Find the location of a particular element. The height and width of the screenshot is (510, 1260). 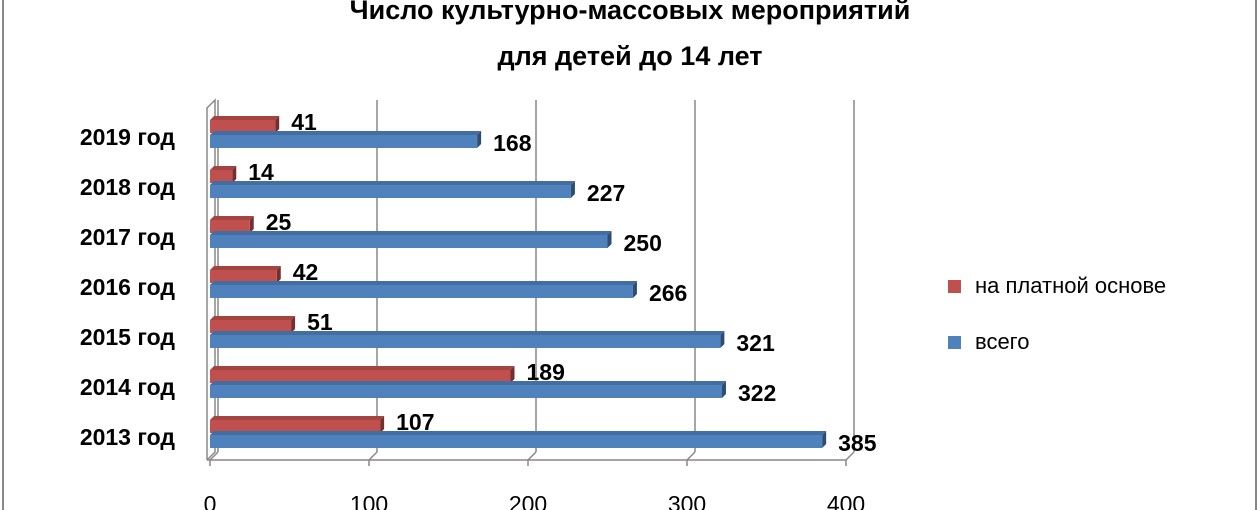

data-label: 321 is located at coordinates (755, 343).